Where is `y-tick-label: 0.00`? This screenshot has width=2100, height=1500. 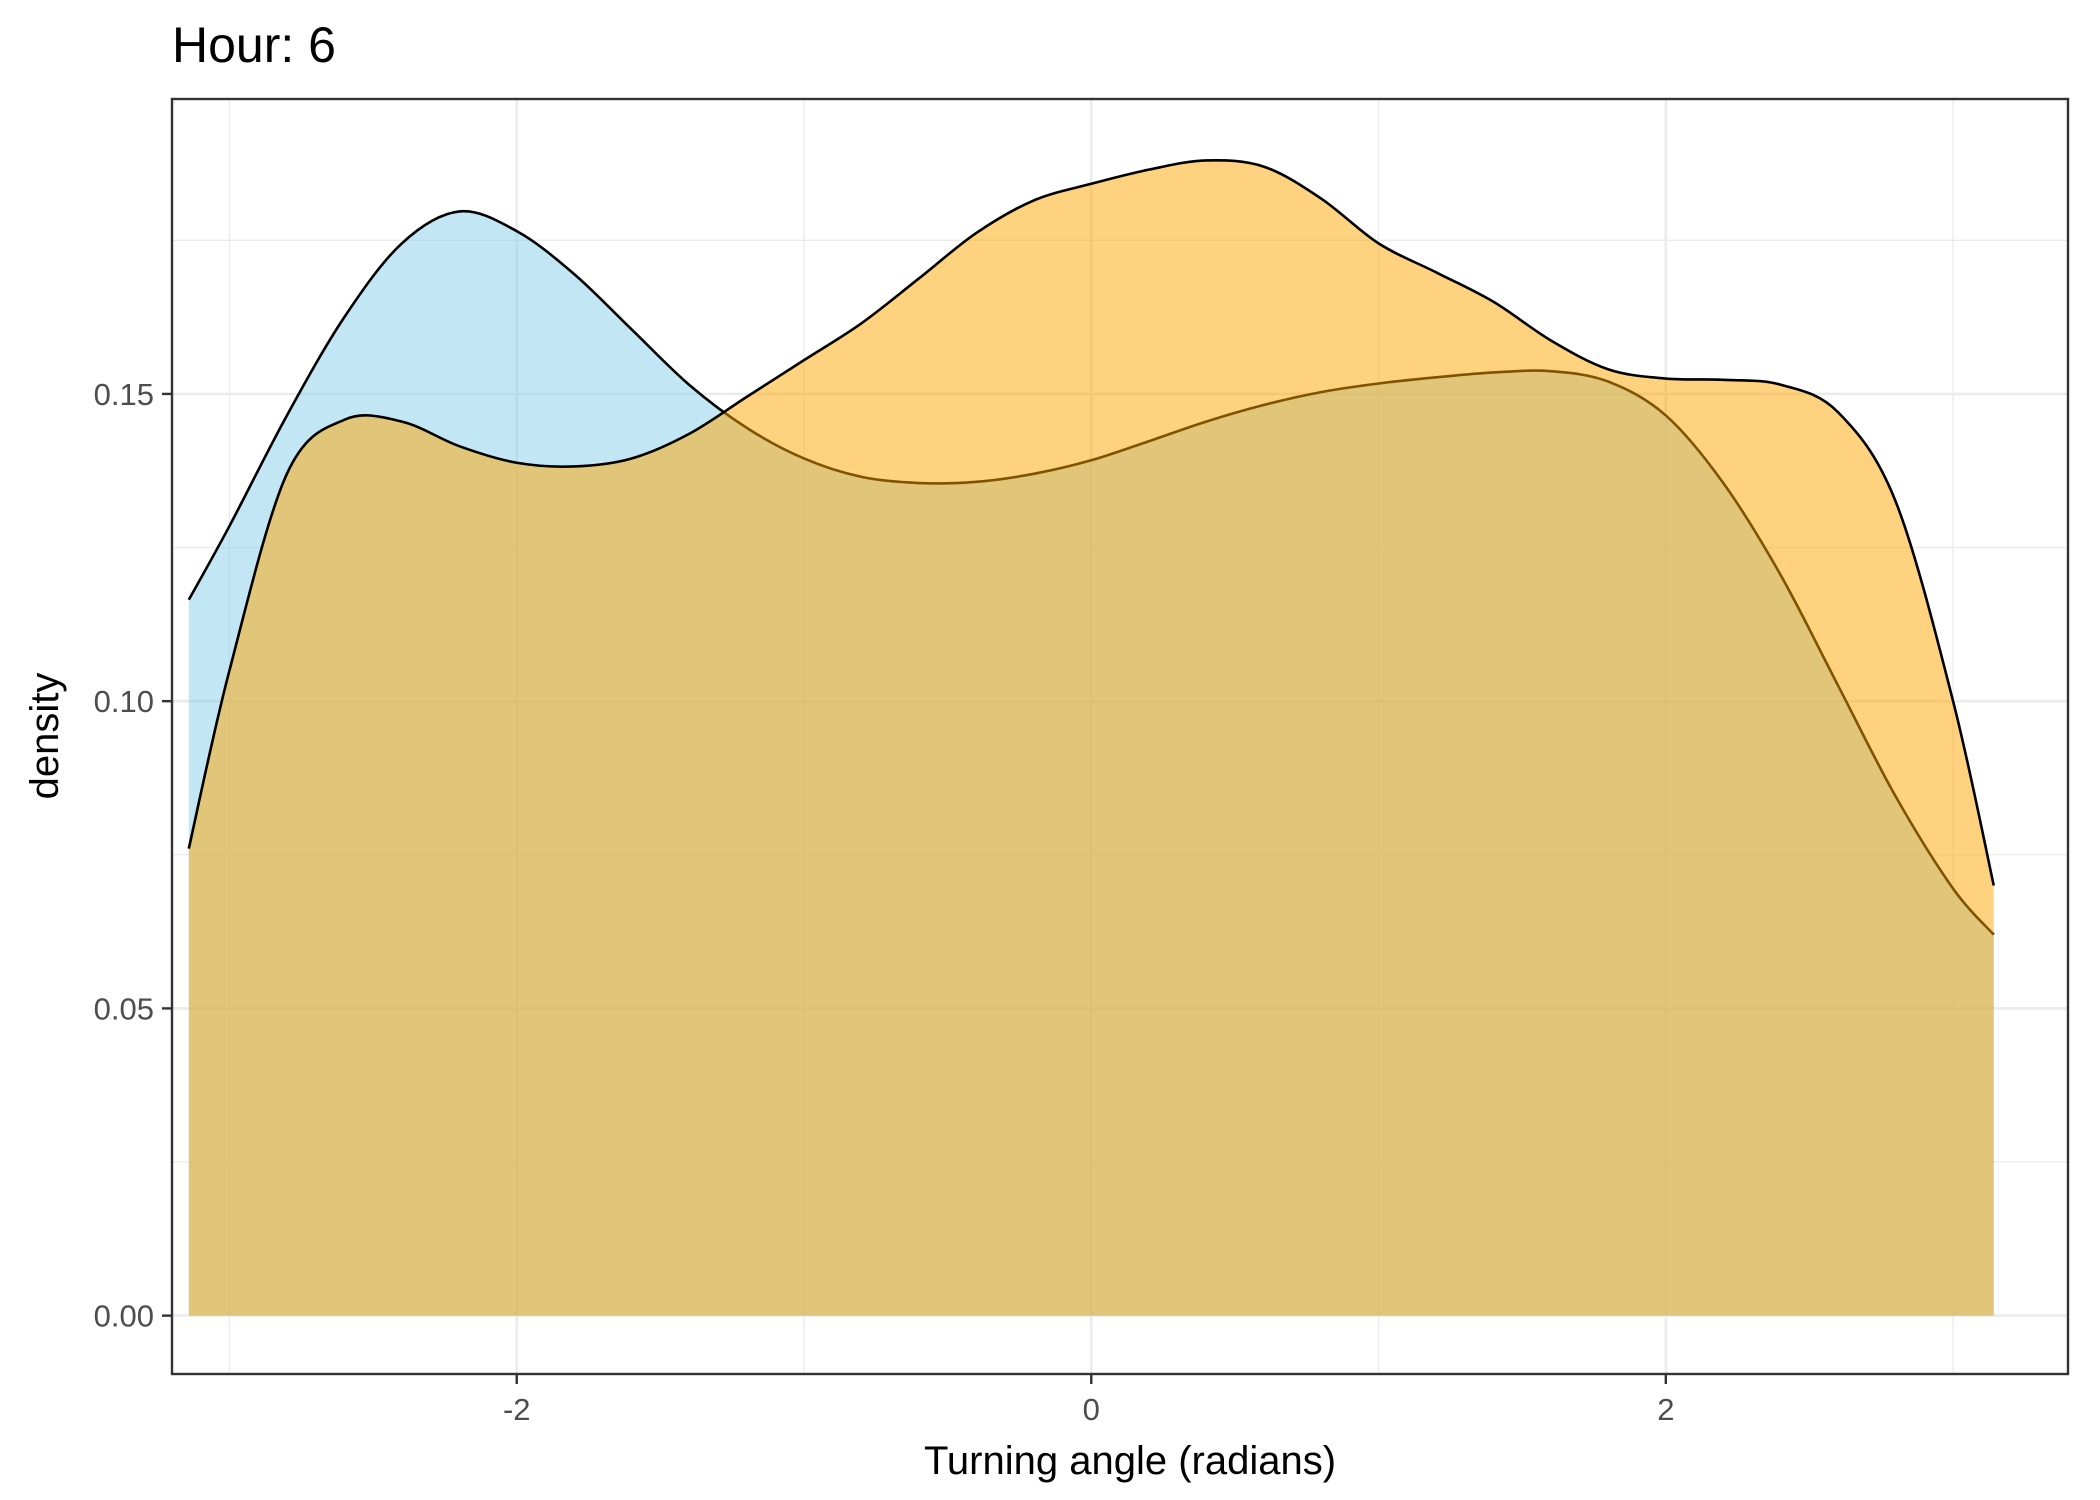
y-tick-label: 0.00 is located at coordinates (124, 1316).